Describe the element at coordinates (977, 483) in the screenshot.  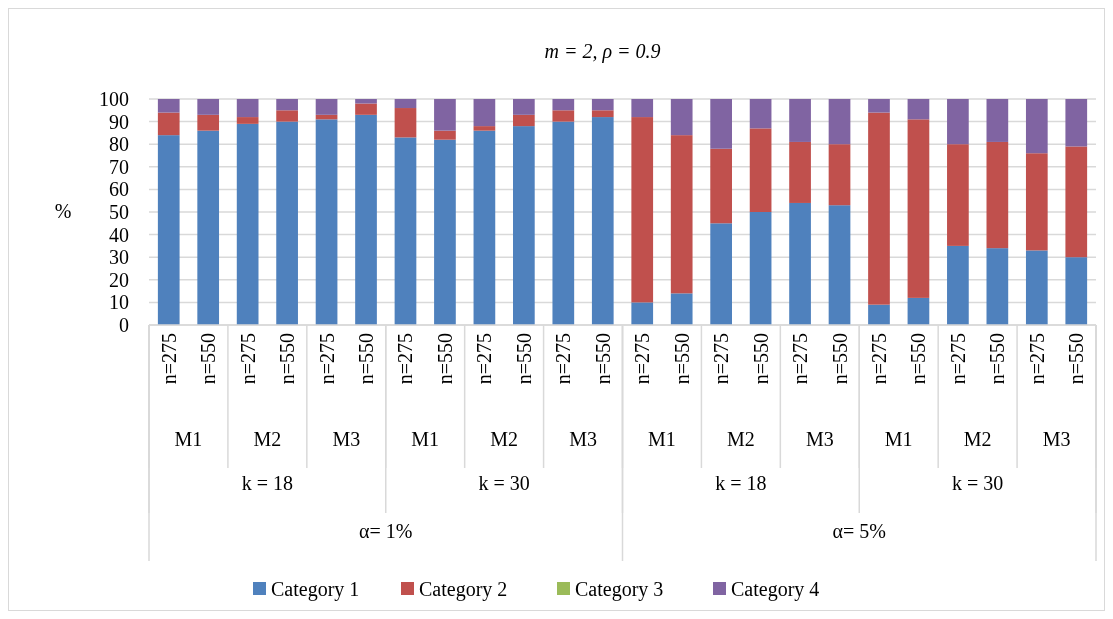
I see `text: k = 30` at that location.